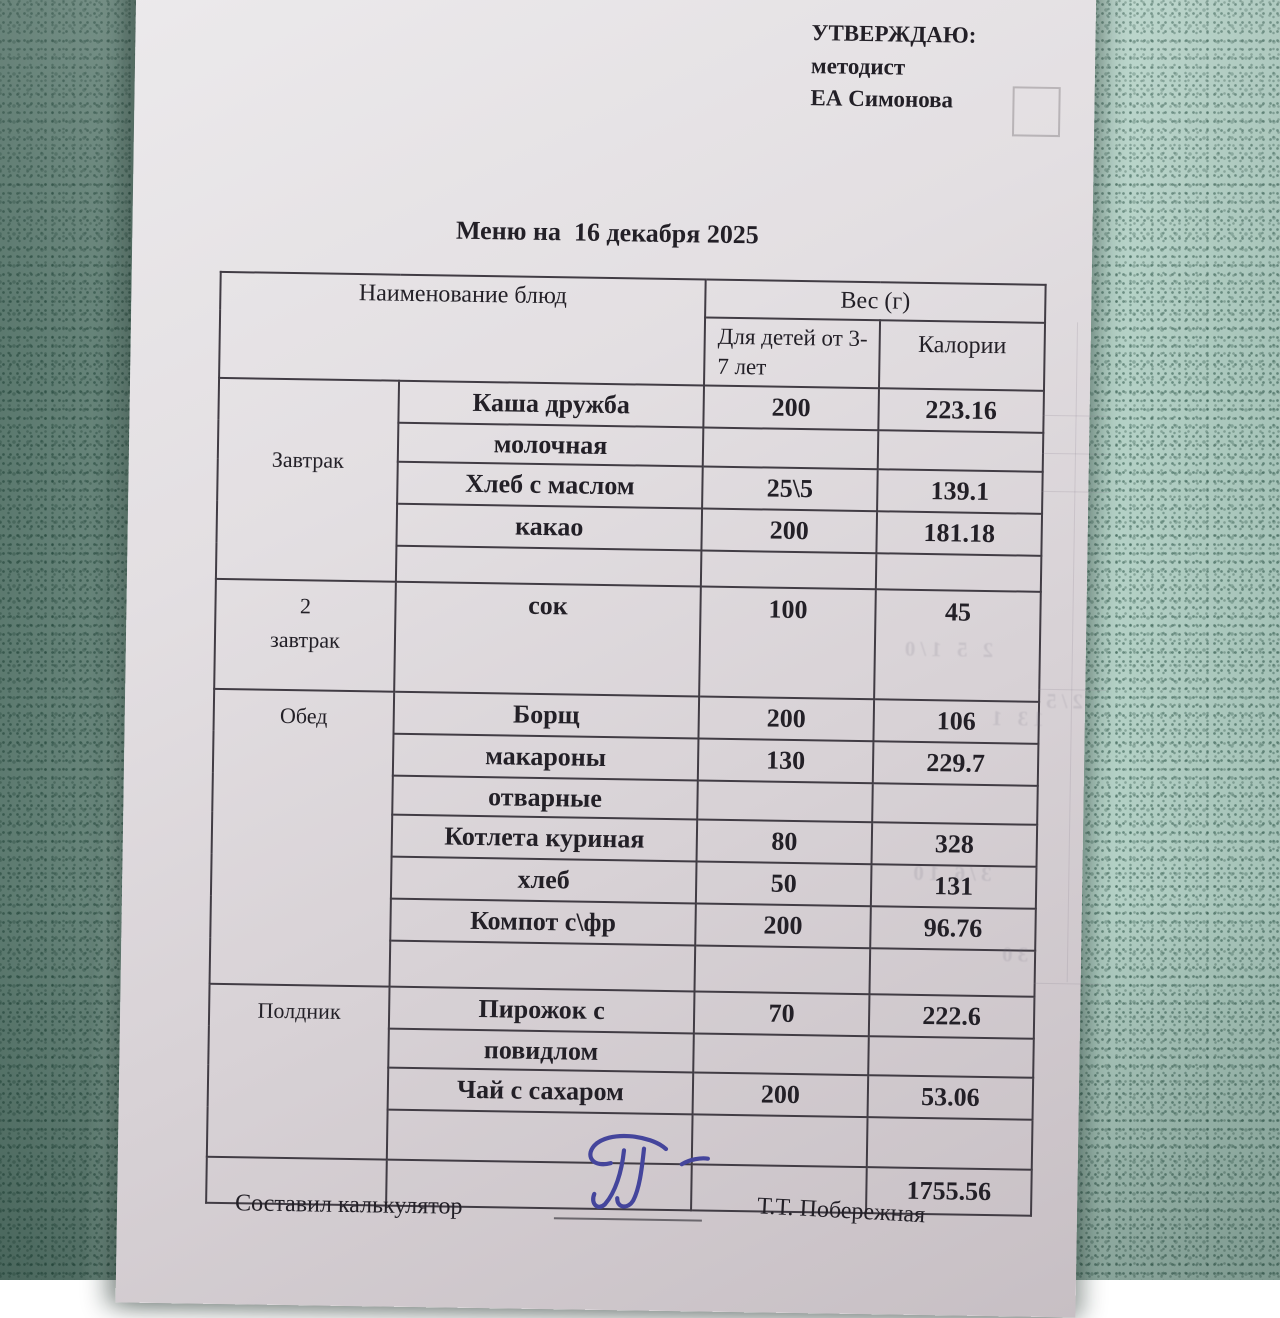 The image size is (1280, 1318). What do you see at coordinates (781, 1014) in the screenshot?
I see `weight-cell: 70` at bounding box center [781, 1014].